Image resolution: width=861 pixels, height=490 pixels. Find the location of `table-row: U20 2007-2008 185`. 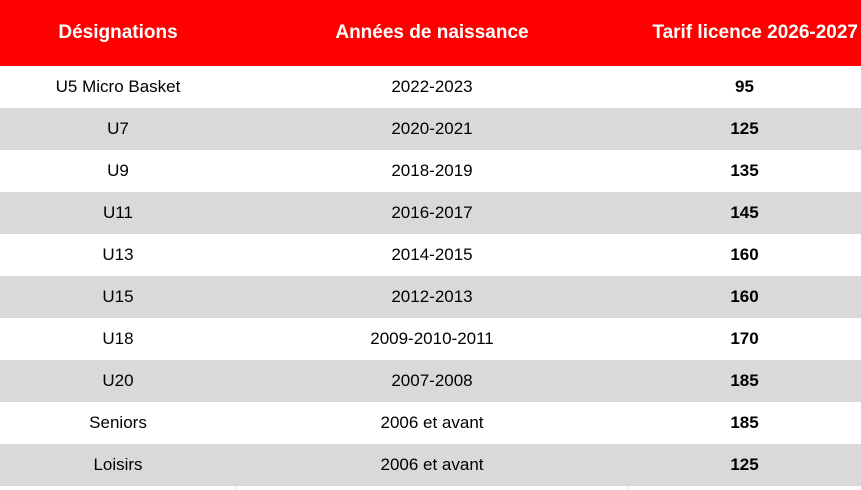

table-row: U20 2007-2008 185 is located at coordinates (430, 381).